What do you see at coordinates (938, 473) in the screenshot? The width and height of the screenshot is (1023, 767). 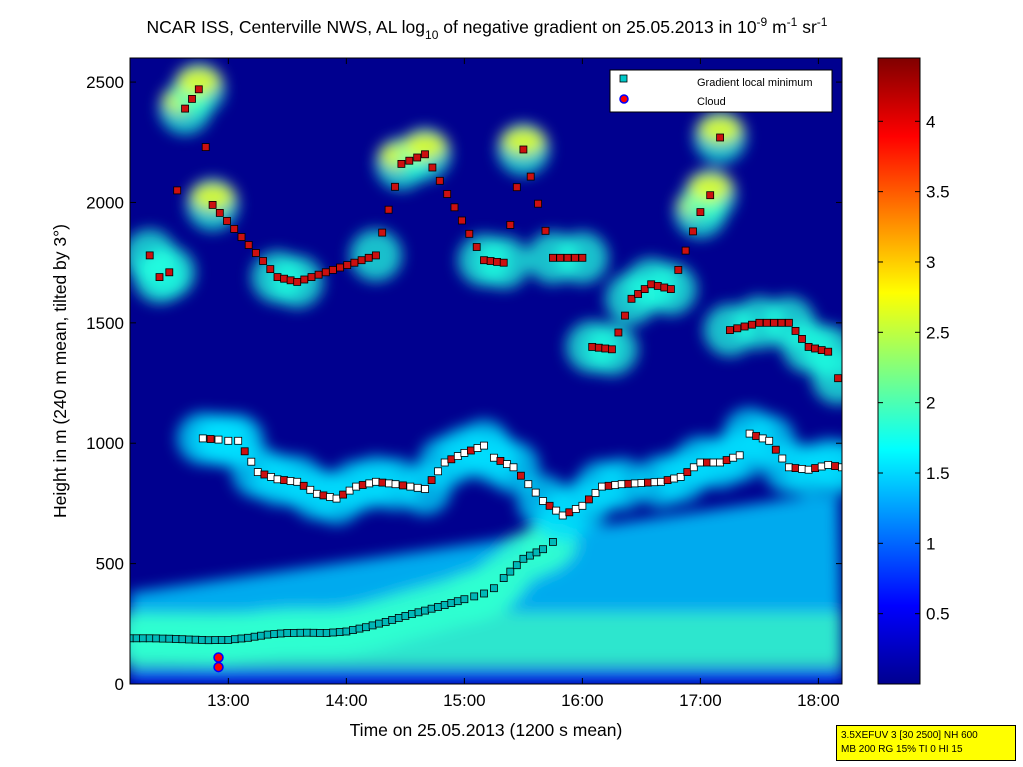 I see `colorbar-tick-label: 1.5` at bounding box center [938, 473].